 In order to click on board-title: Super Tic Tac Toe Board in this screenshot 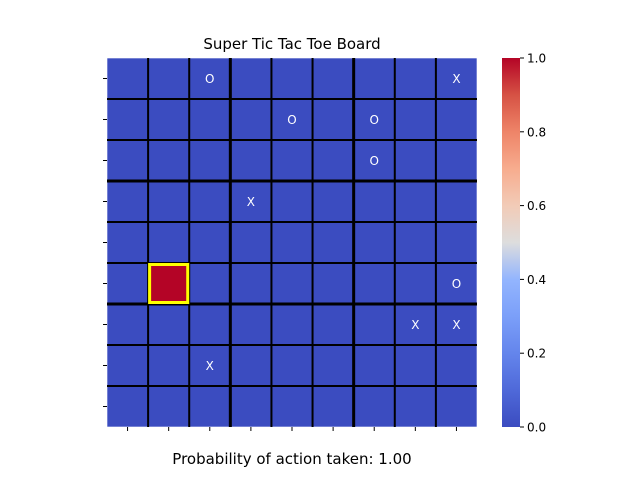, I will do `click(291, 44)`.